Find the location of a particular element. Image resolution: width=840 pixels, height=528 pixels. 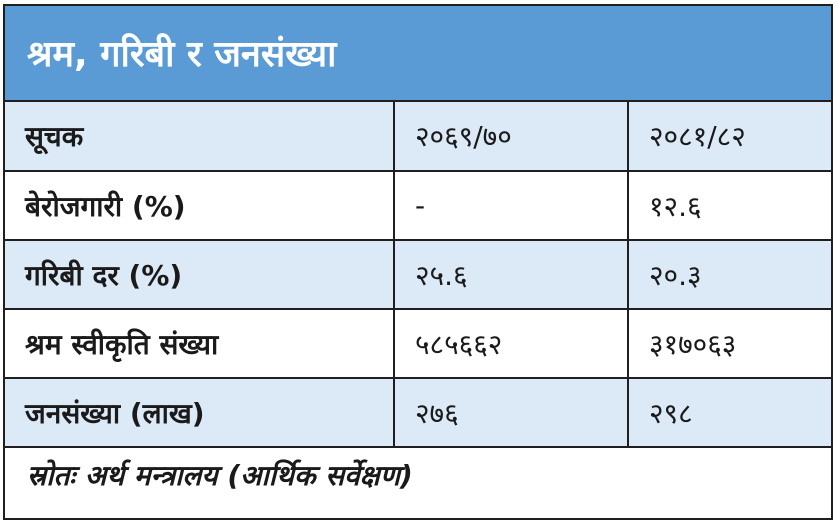

header-year-2: २०८१/८२ is located at coordinates (729, 137).